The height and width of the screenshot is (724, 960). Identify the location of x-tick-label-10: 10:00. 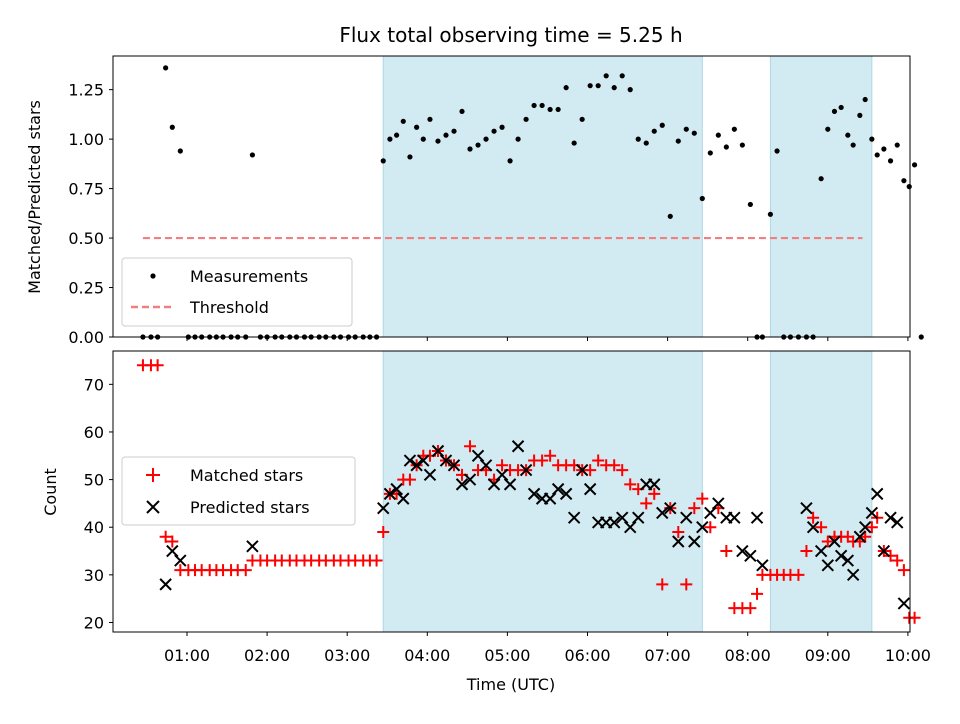
(908, 655).